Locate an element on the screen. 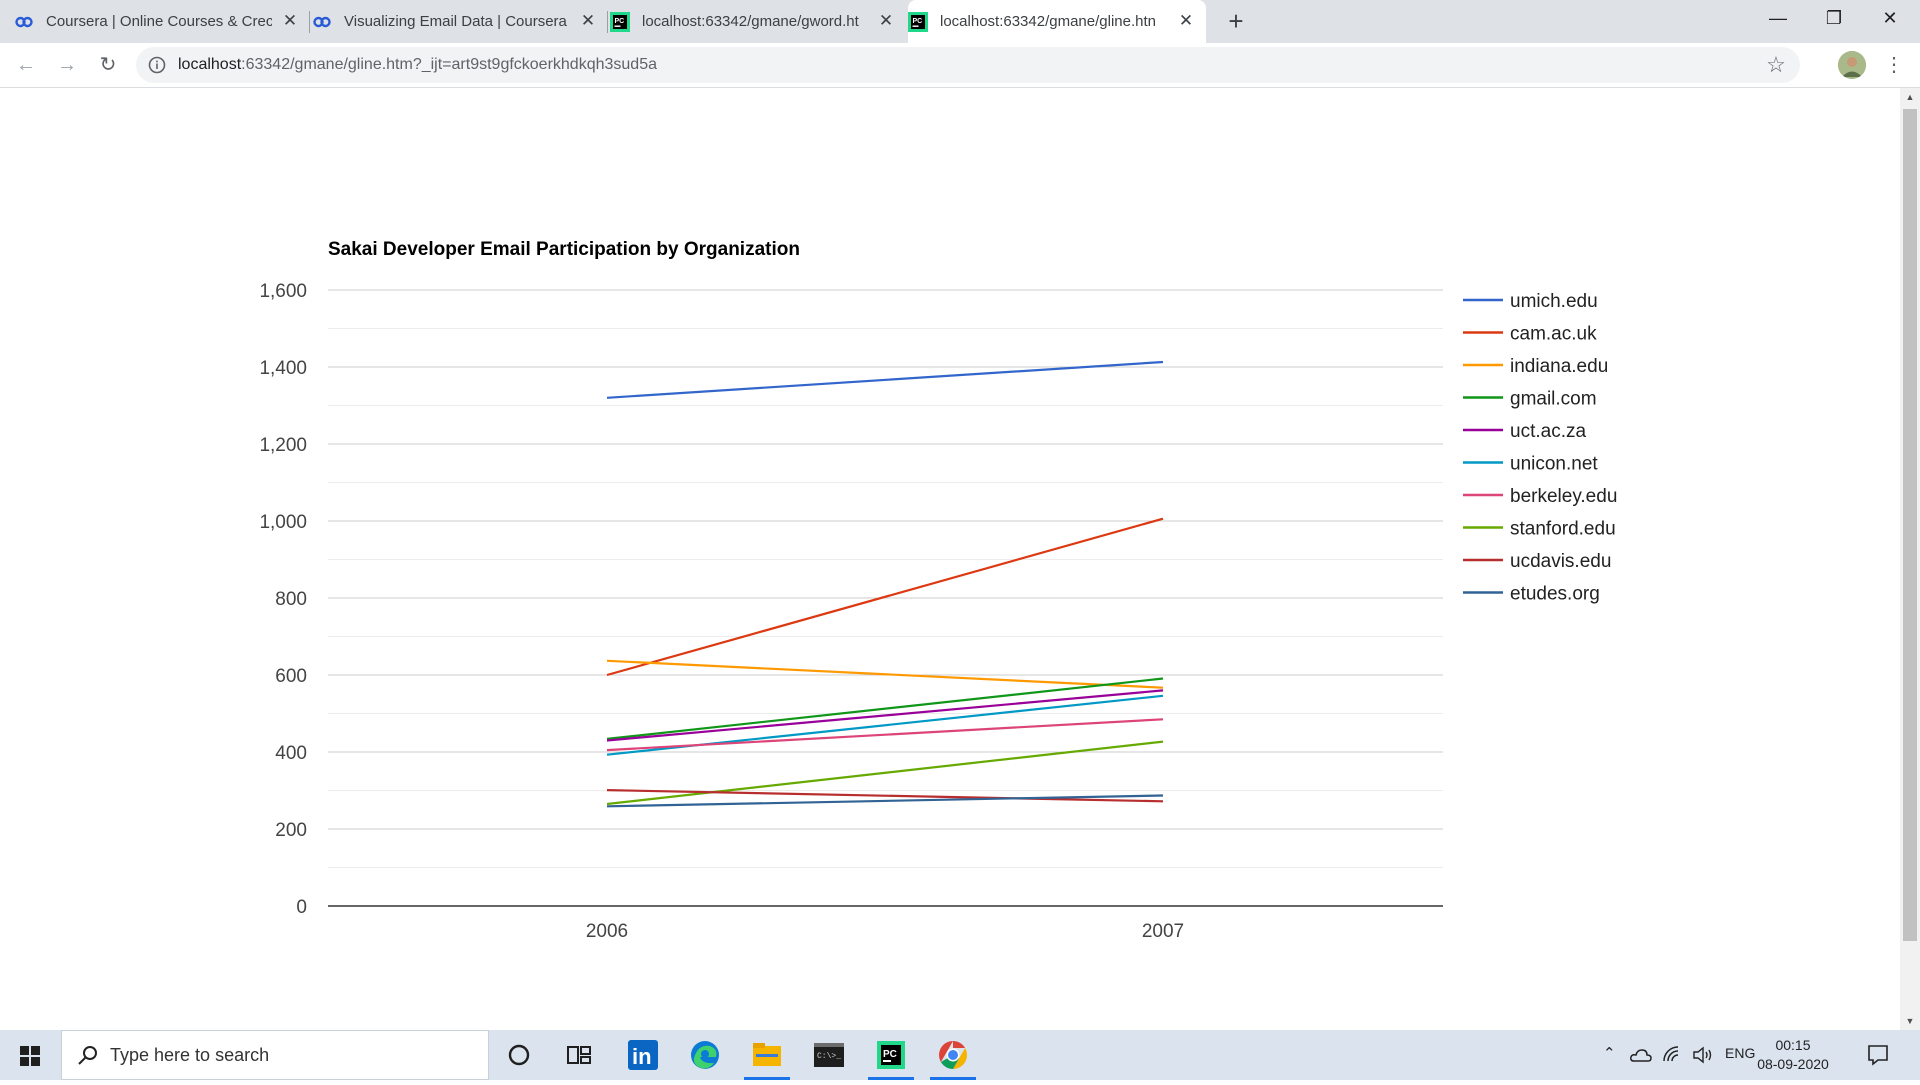 The image size is (1920, 1085). y-tick-label: 800 is located at coordinates (291, 599).